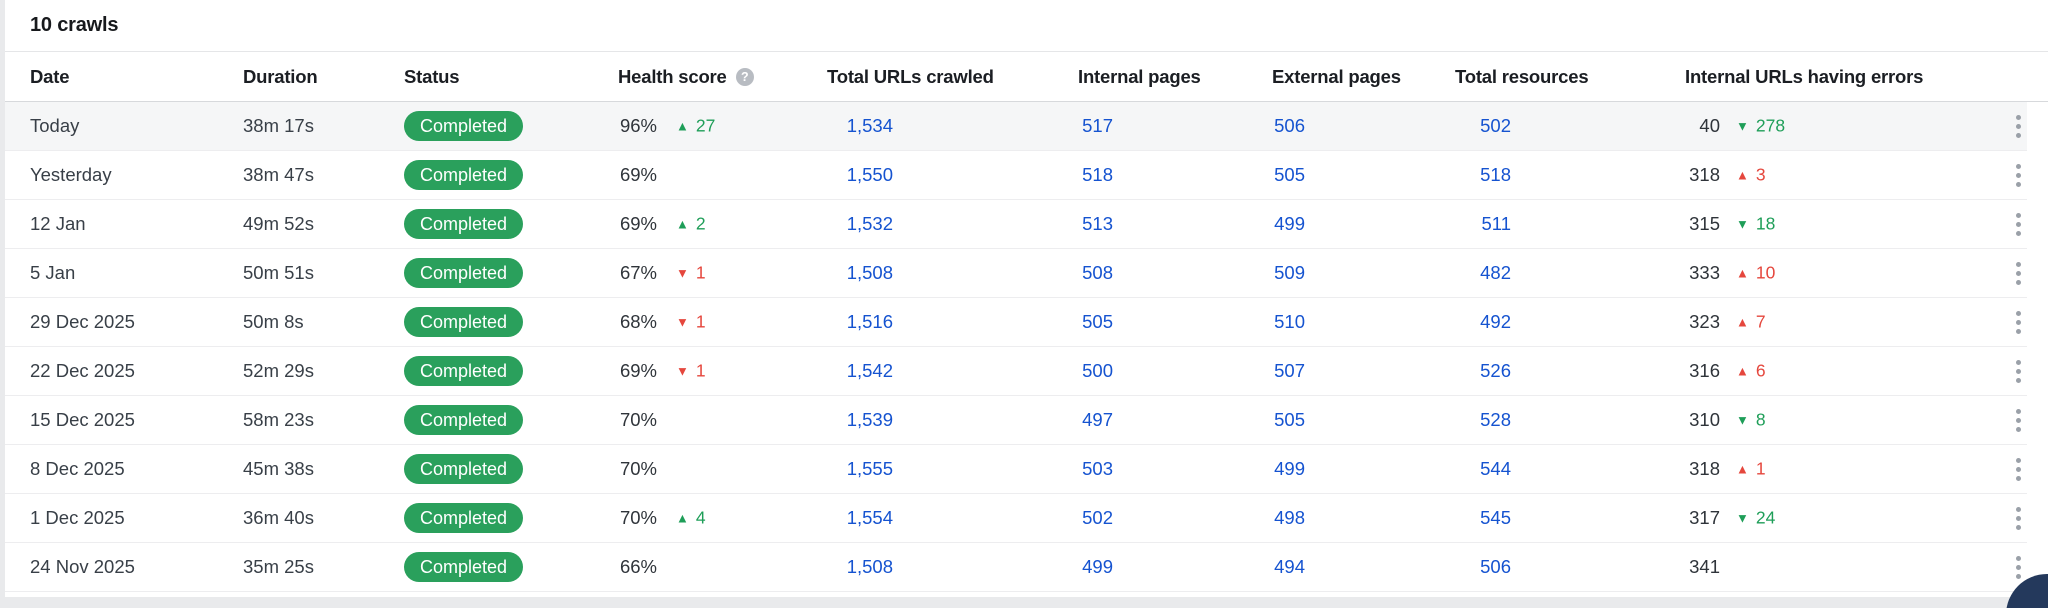 This screenshot has height=608, width=2048. Describe the element at coordinates (278, 468) in the screenshot. I see `crawl-duration: 45m 38s` at that location.